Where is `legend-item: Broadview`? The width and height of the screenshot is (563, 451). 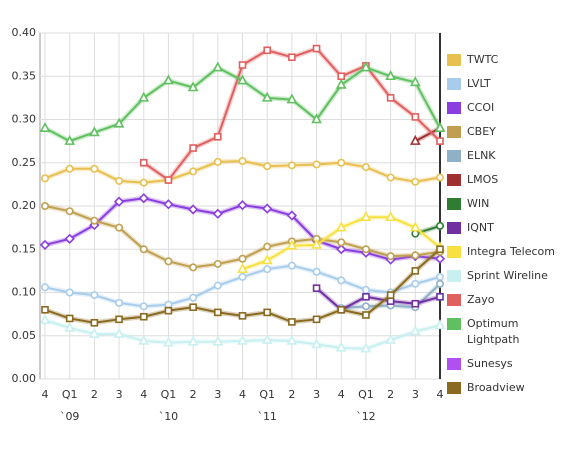 legend-item: Broadview is located at coordinates (504, 388).